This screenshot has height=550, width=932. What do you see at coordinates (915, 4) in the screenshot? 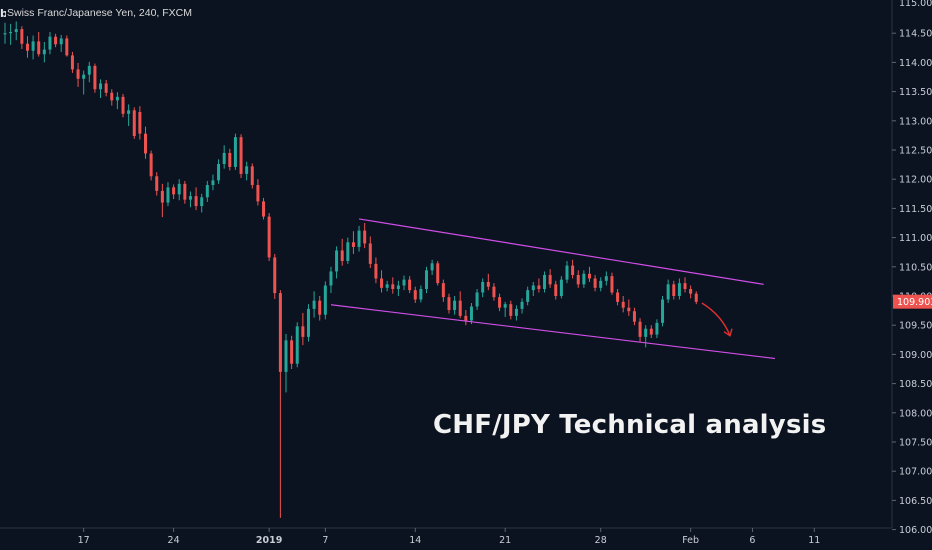
I see `price-tick-label-top: 115.000` at bounding box center [915, 4].